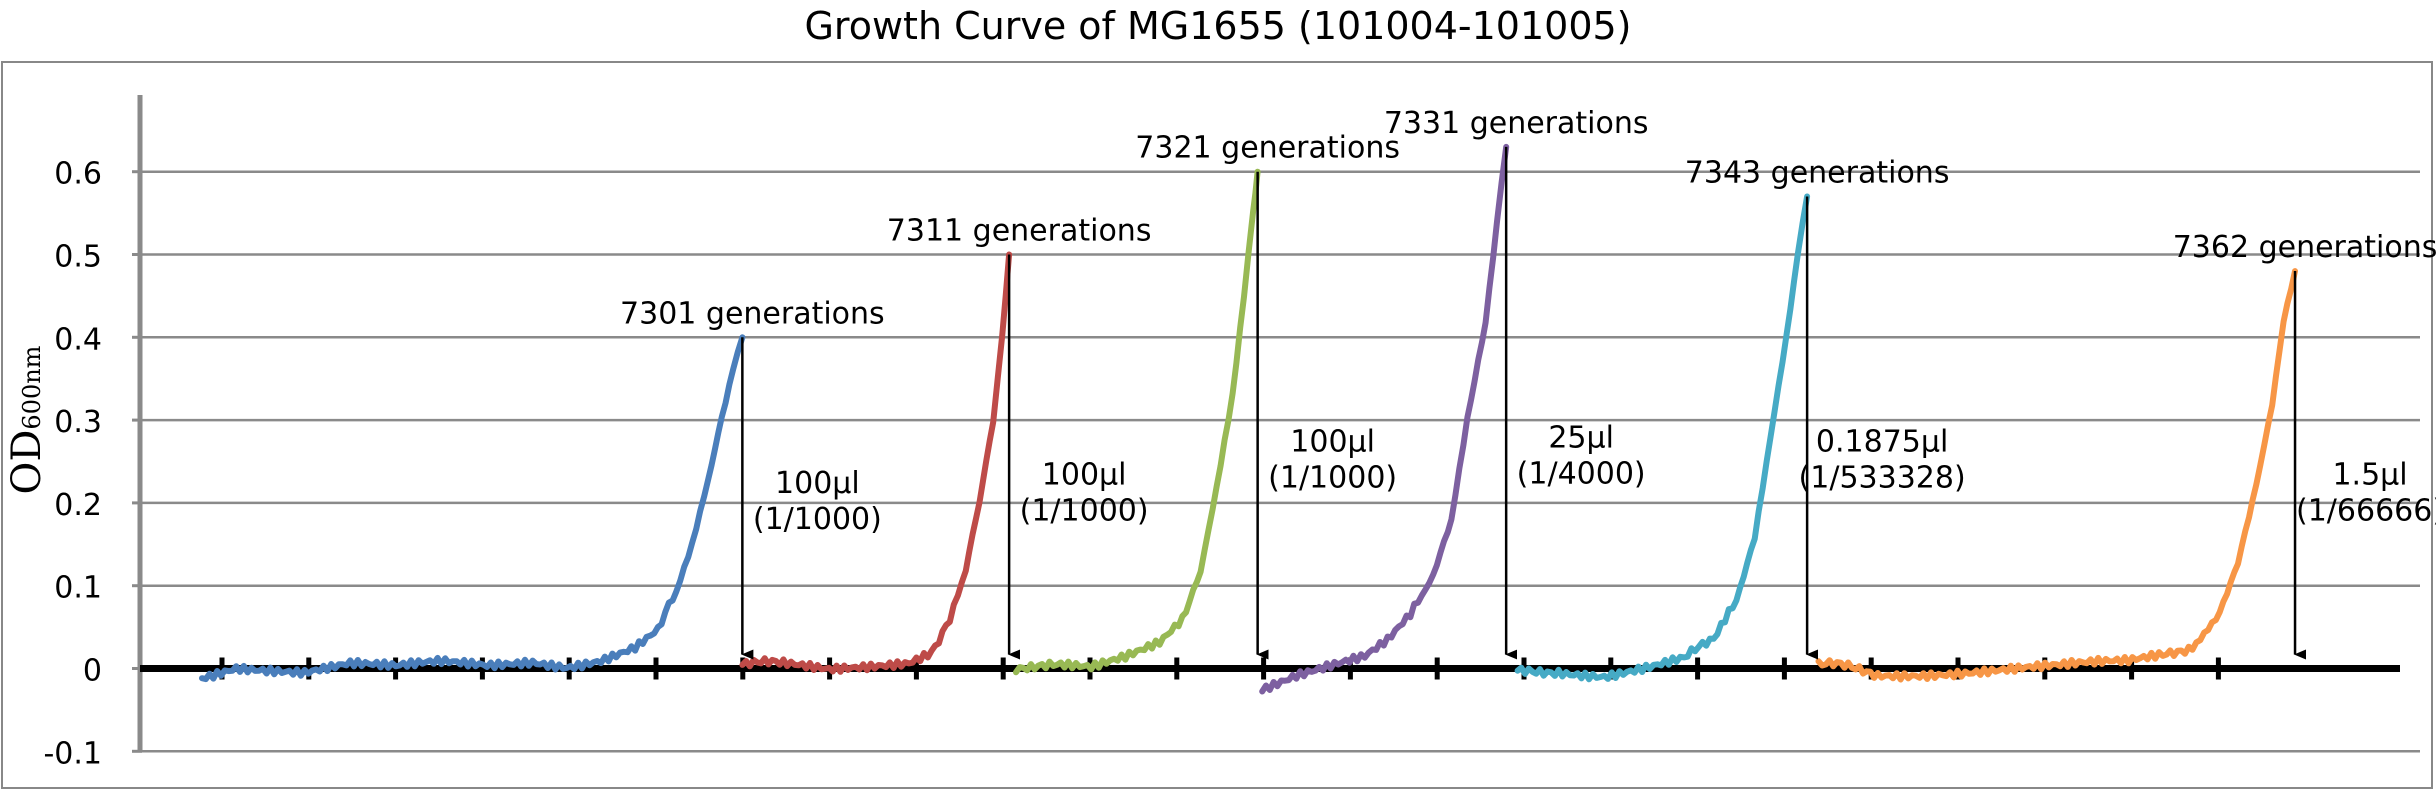  Describe the element at coordinates (78, 174) in the screenshot. I see `y-tick-label: 0.6` at that location.